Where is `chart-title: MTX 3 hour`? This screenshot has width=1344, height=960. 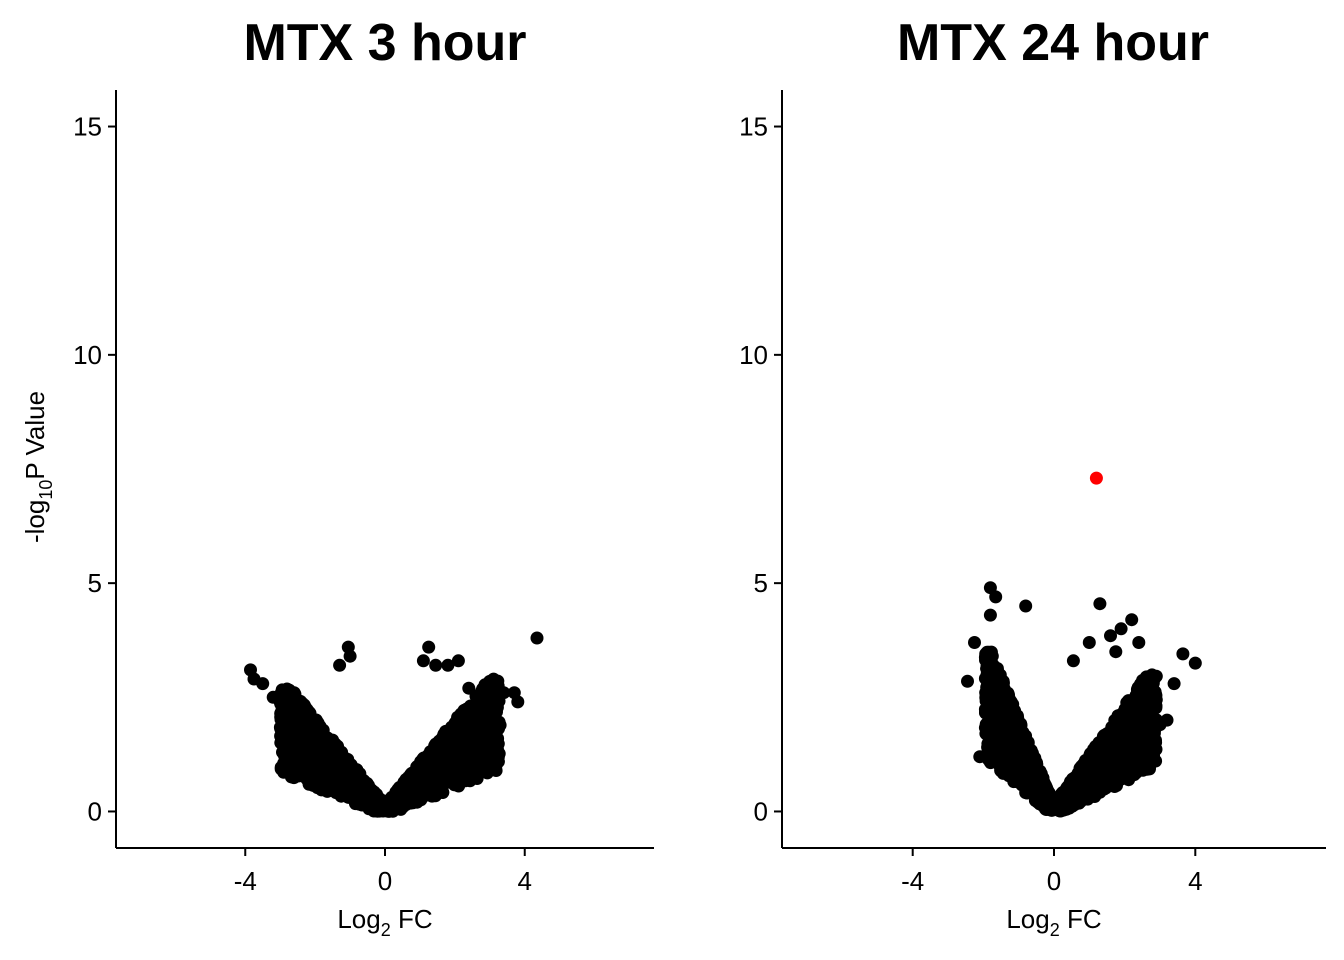
chart-title: MTX 3 hour is located at coordinates (384, 43).